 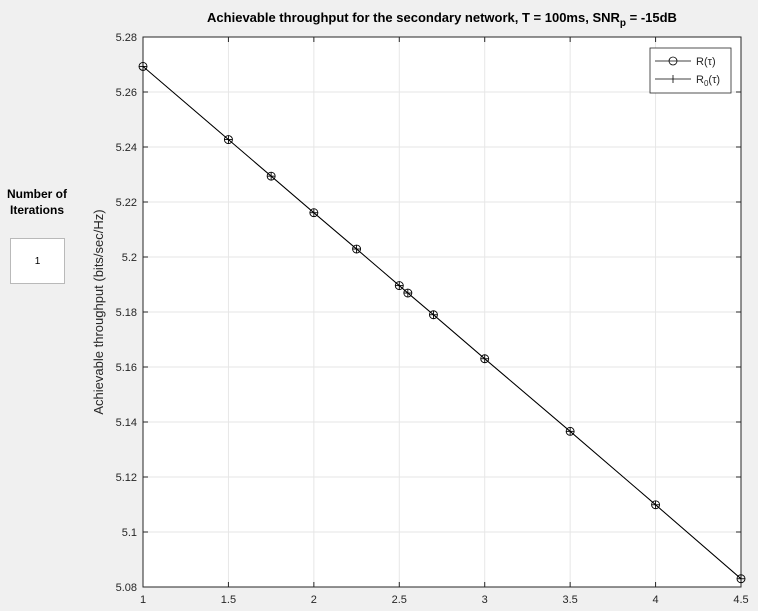 What do you see at coordinates (314, 600) in the screenshot?
I see `x-tick-label: 2` at bounding box center [314, 600].